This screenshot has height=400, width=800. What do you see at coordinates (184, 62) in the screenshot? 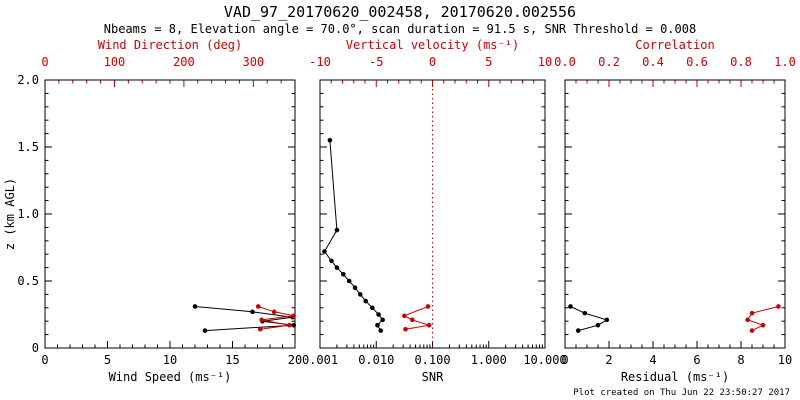
I see `top-tick-label: 200` at bounding box center [184, 62].